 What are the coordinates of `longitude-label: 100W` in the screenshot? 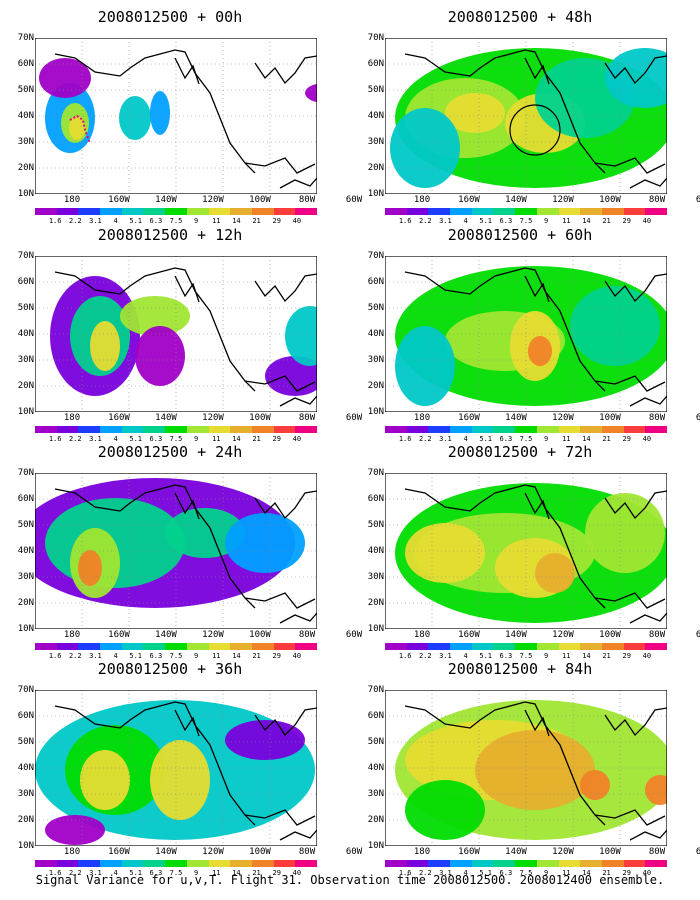 It's located at (610, 418).